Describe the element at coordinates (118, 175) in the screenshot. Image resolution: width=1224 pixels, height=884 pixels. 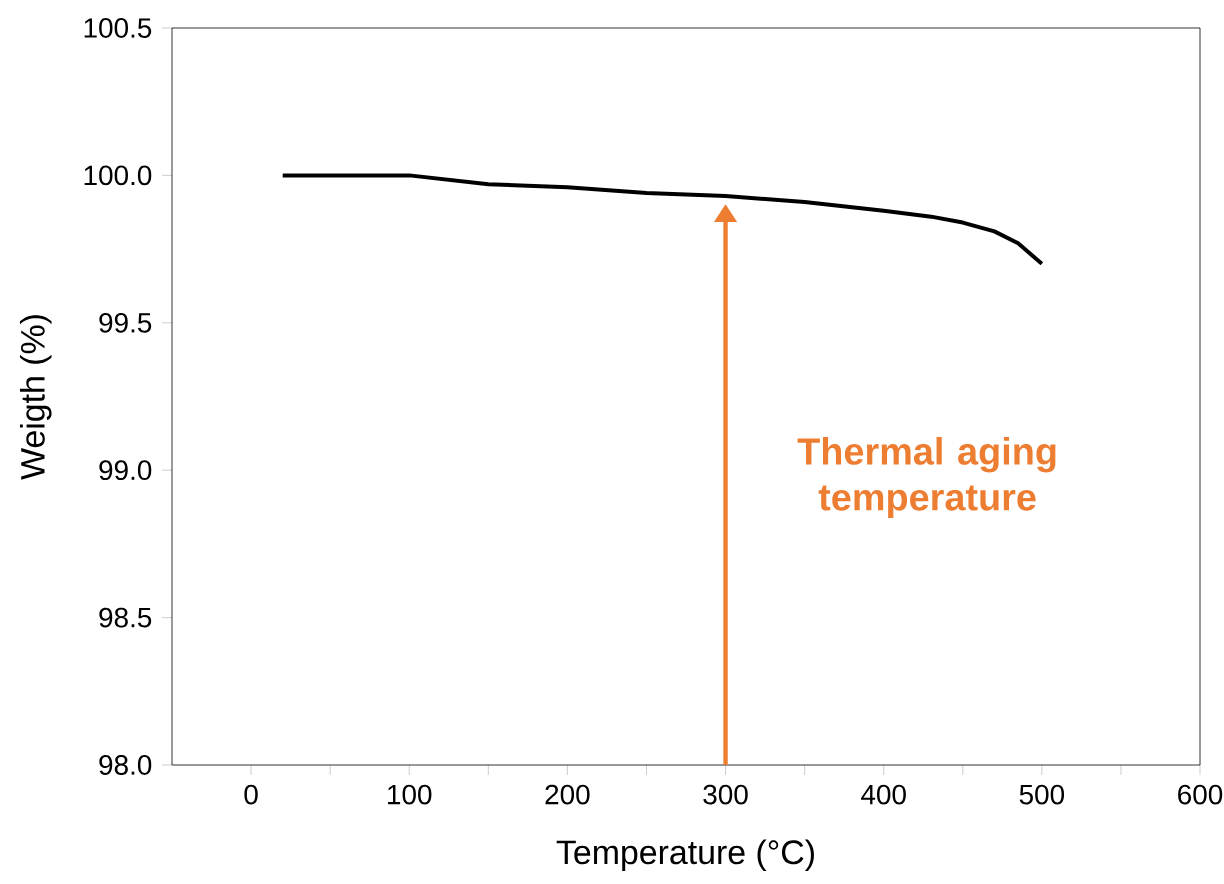
I see `y-tick-label: 100.0` at that location.